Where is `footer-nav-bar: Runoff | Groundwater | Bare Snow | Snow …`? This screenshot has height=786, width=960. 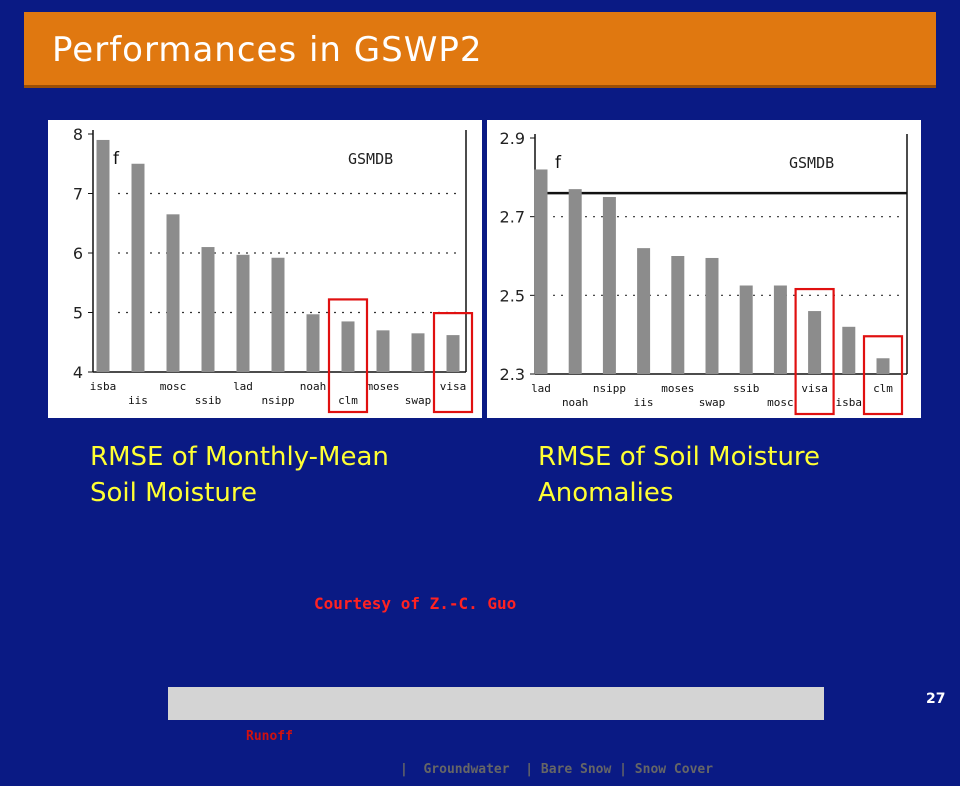
footer-nav-bar: Runoff | Groundwater | Bare Snow | Snow … is located at coordinates (496, 732).